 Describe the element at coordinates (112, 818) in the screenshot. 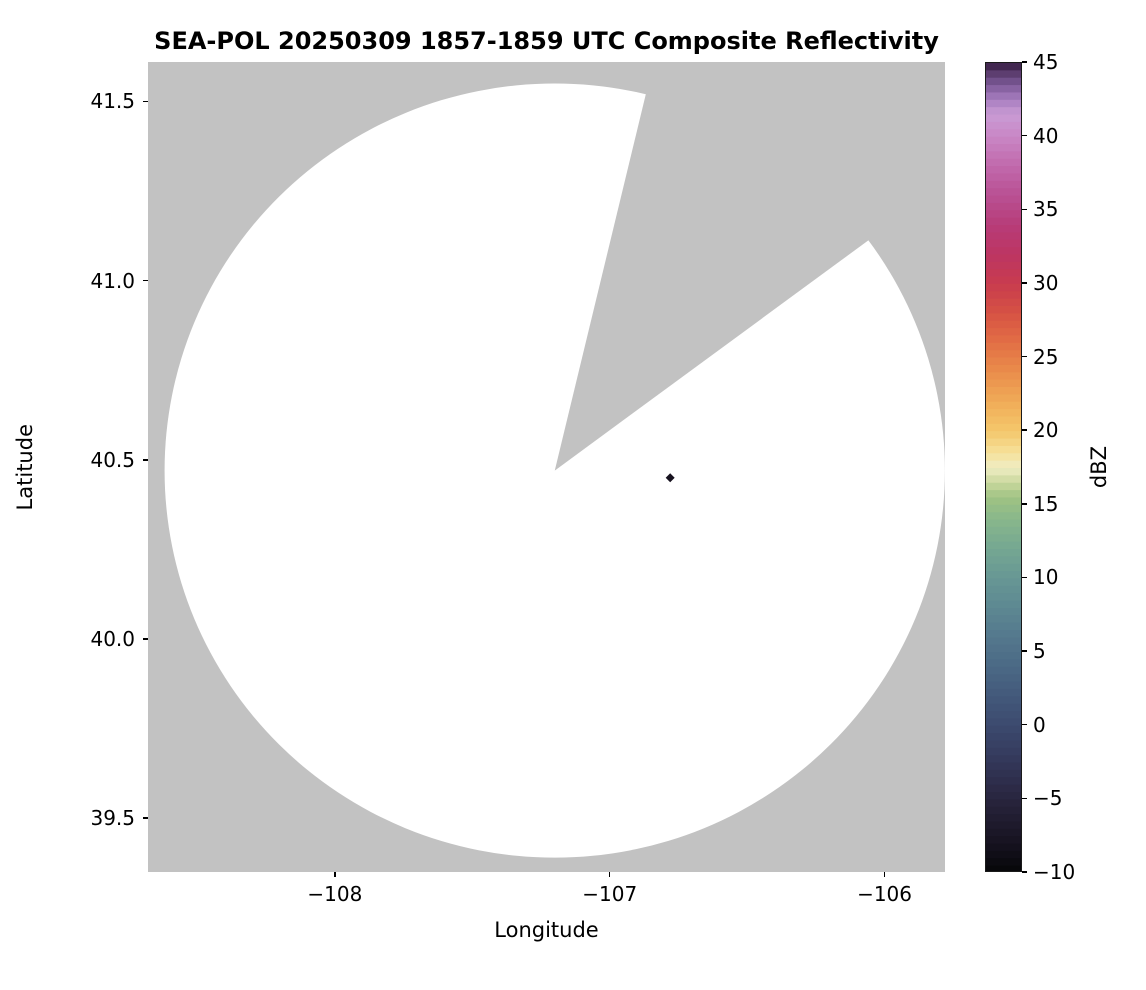

I see `y-tick-label: 39.5` at that location.